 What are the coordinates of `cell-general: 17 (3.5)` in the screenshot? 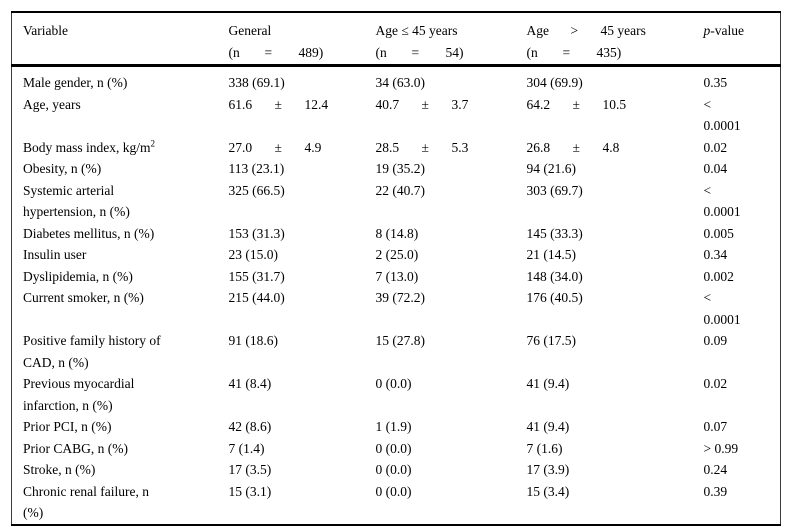 It's located at (250, 469).